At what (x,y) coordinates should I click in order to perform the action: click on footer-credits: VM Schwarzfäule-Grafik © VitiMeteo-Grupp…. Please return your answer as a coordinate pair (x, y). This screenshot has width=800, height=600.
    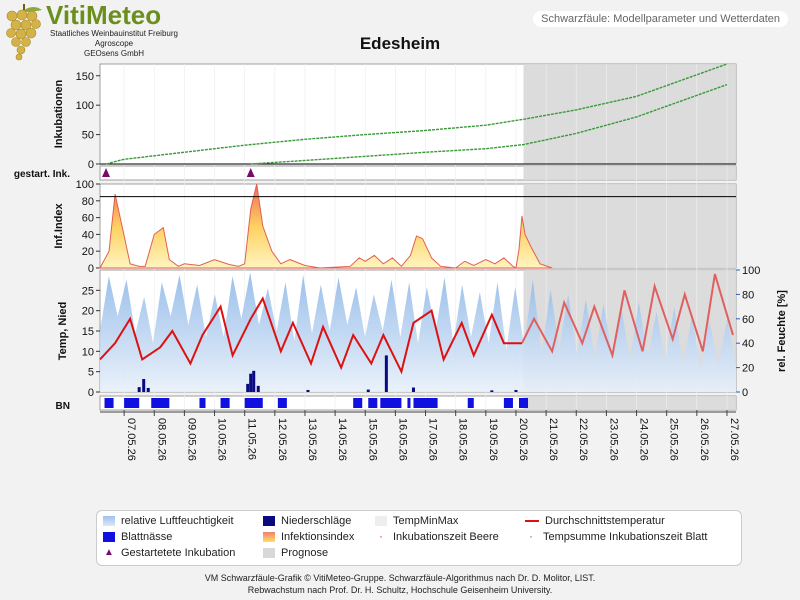
    Looking at the image, I should click on (400, 584).